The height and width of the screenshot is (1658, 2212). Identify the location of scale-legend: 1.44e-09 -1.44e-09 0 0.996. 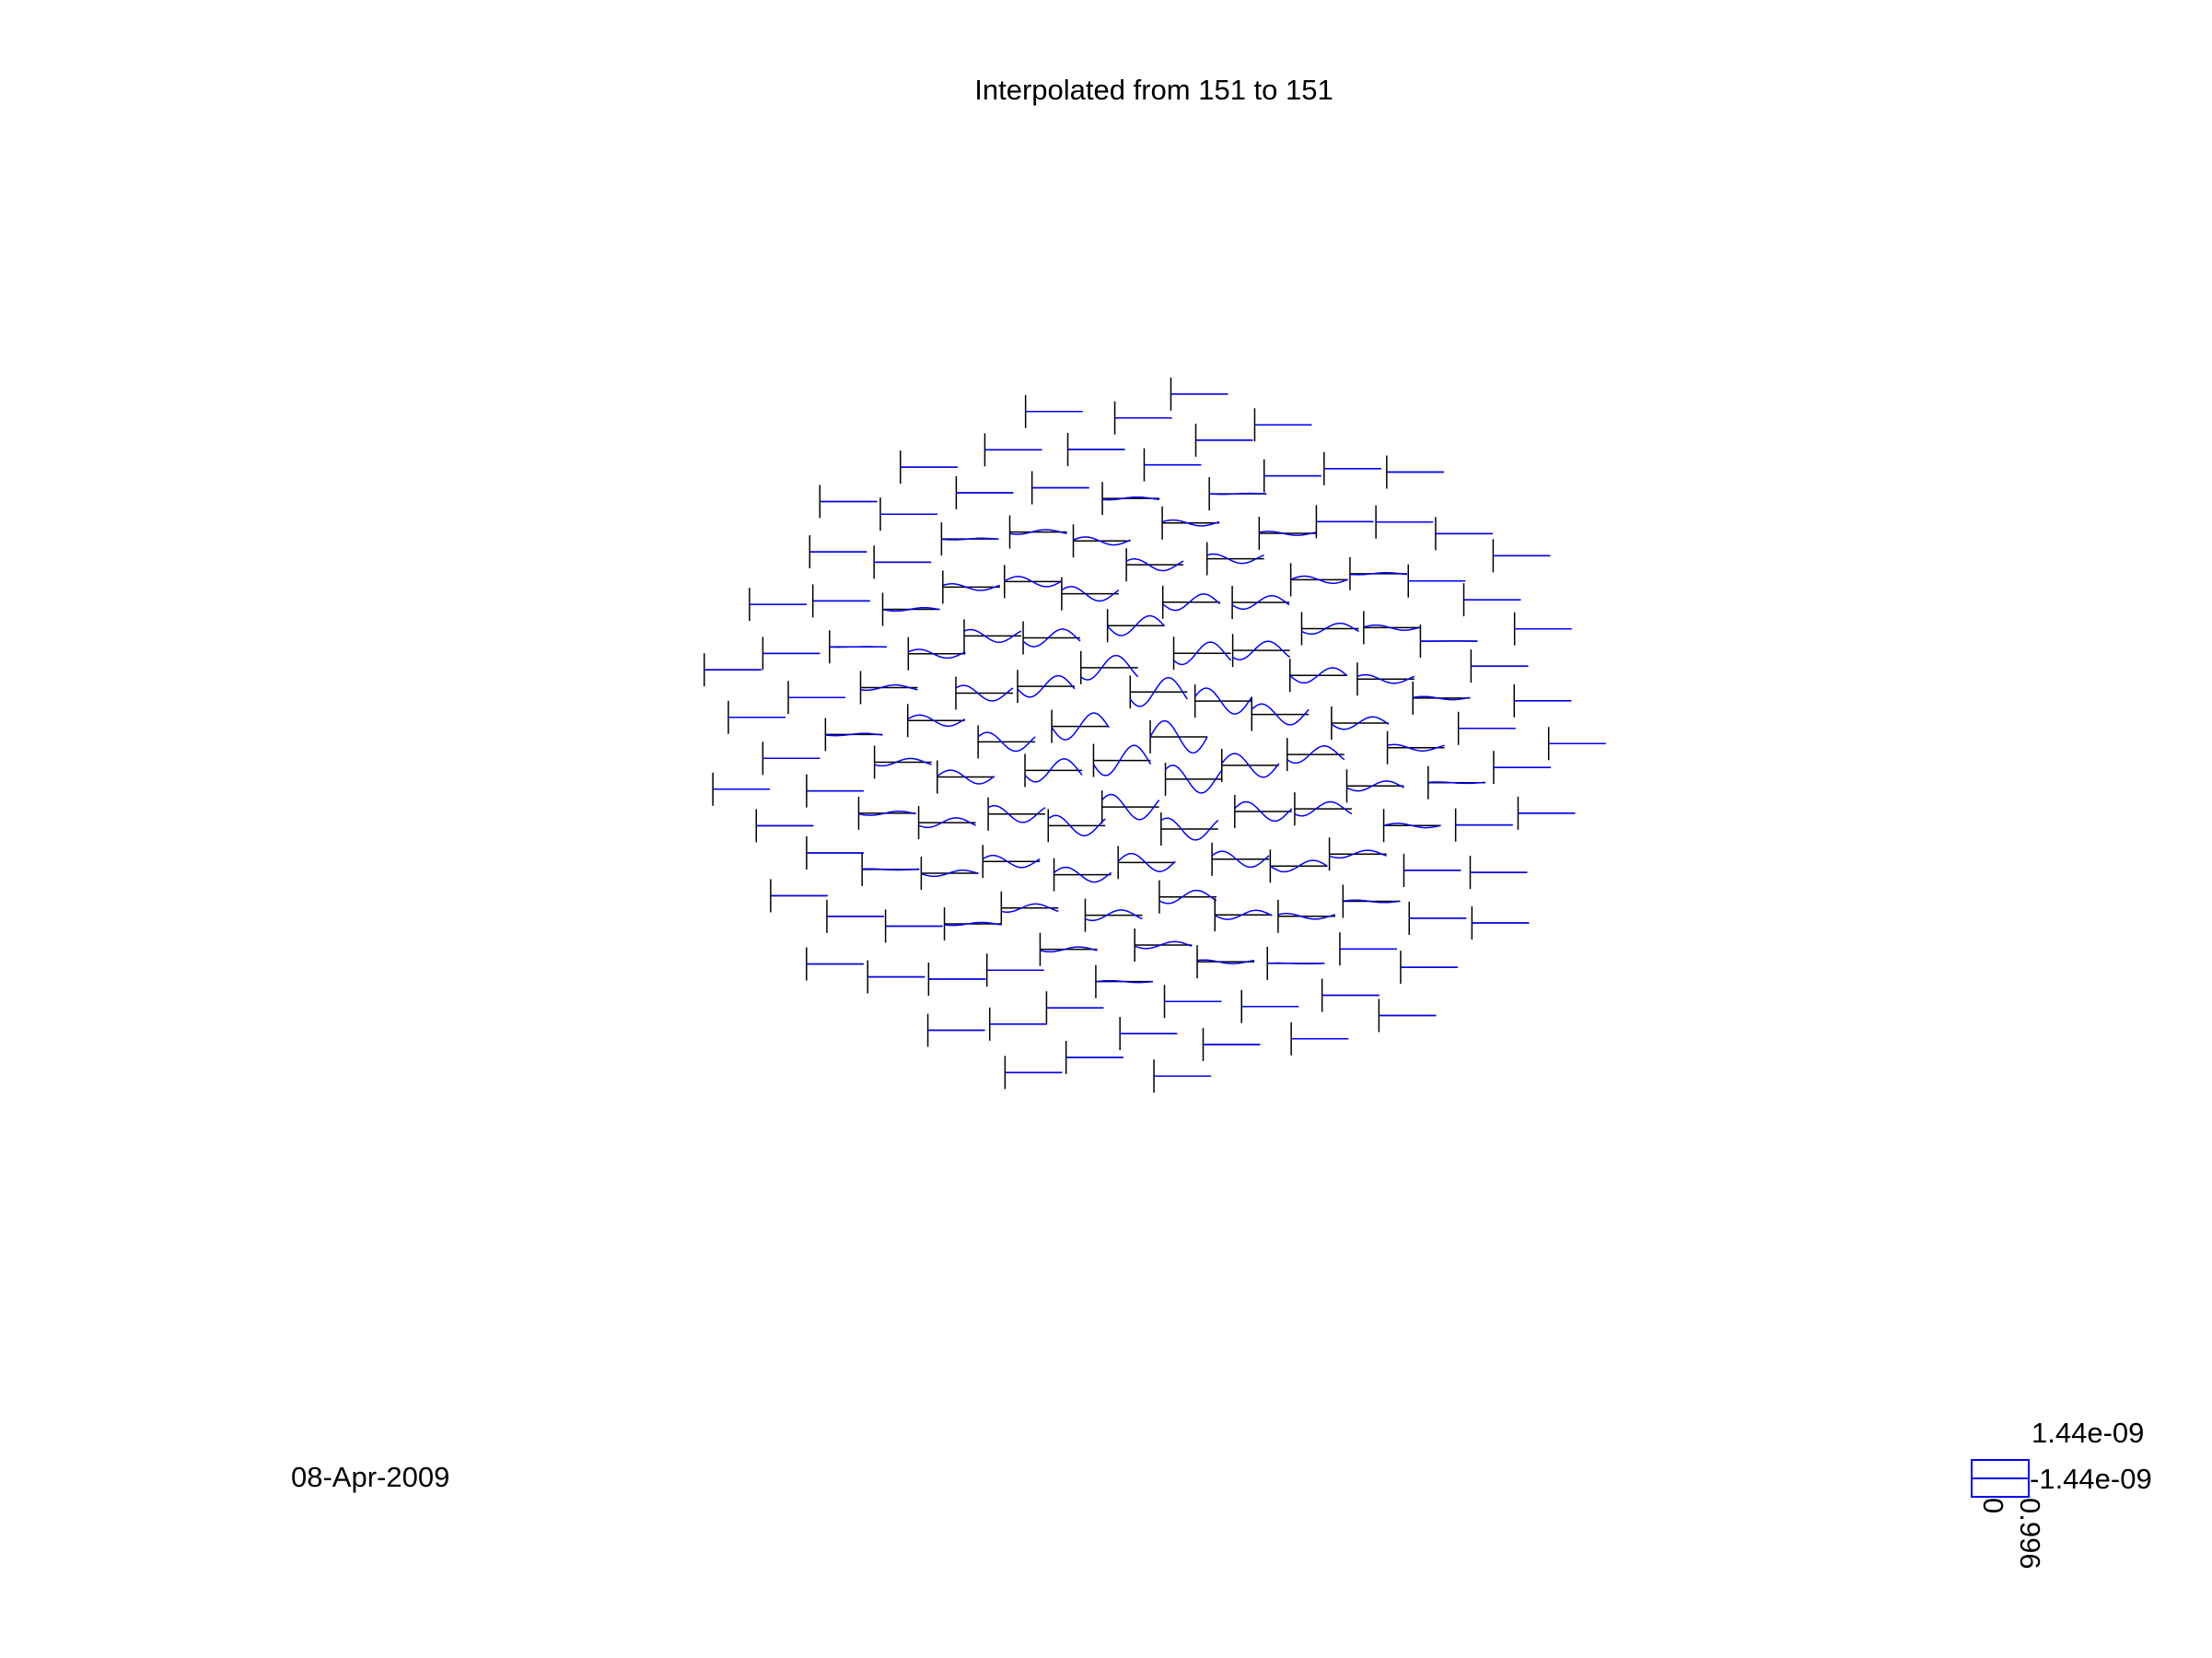
(2062, 1493).